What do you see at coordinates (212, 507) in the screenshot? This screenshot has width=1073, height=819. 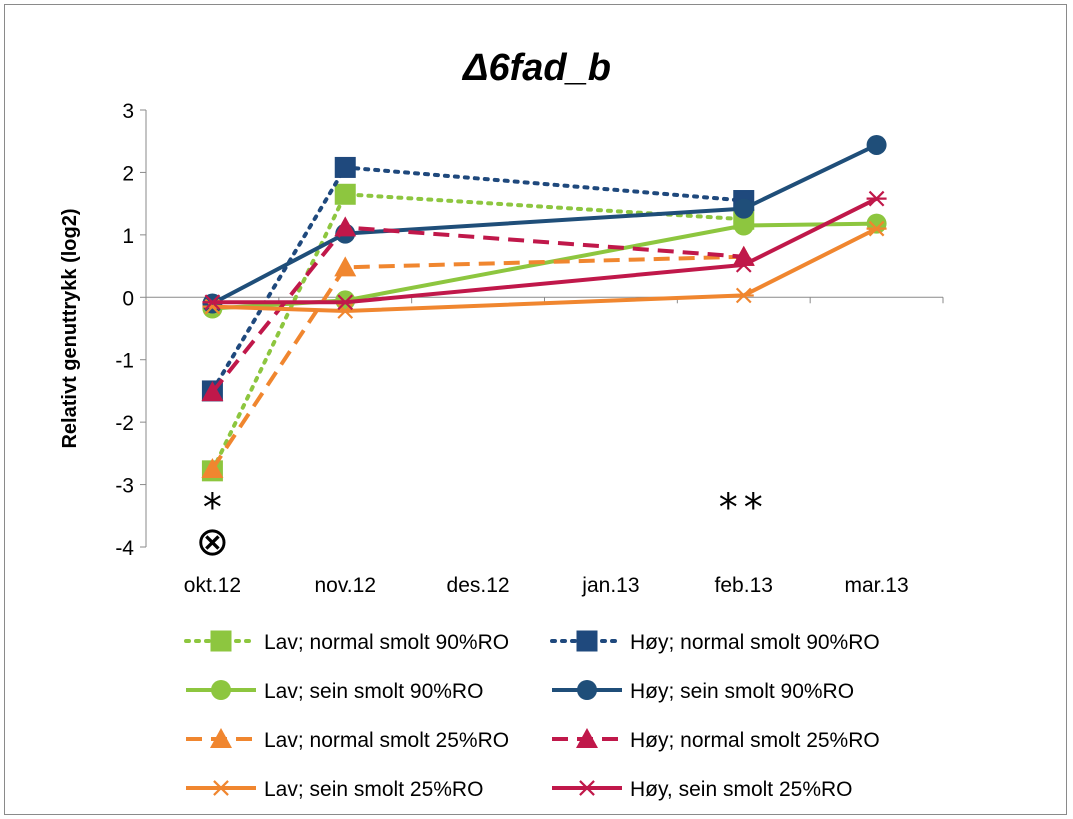 I see `annotation-1: *` at bounding box center [212, 507].